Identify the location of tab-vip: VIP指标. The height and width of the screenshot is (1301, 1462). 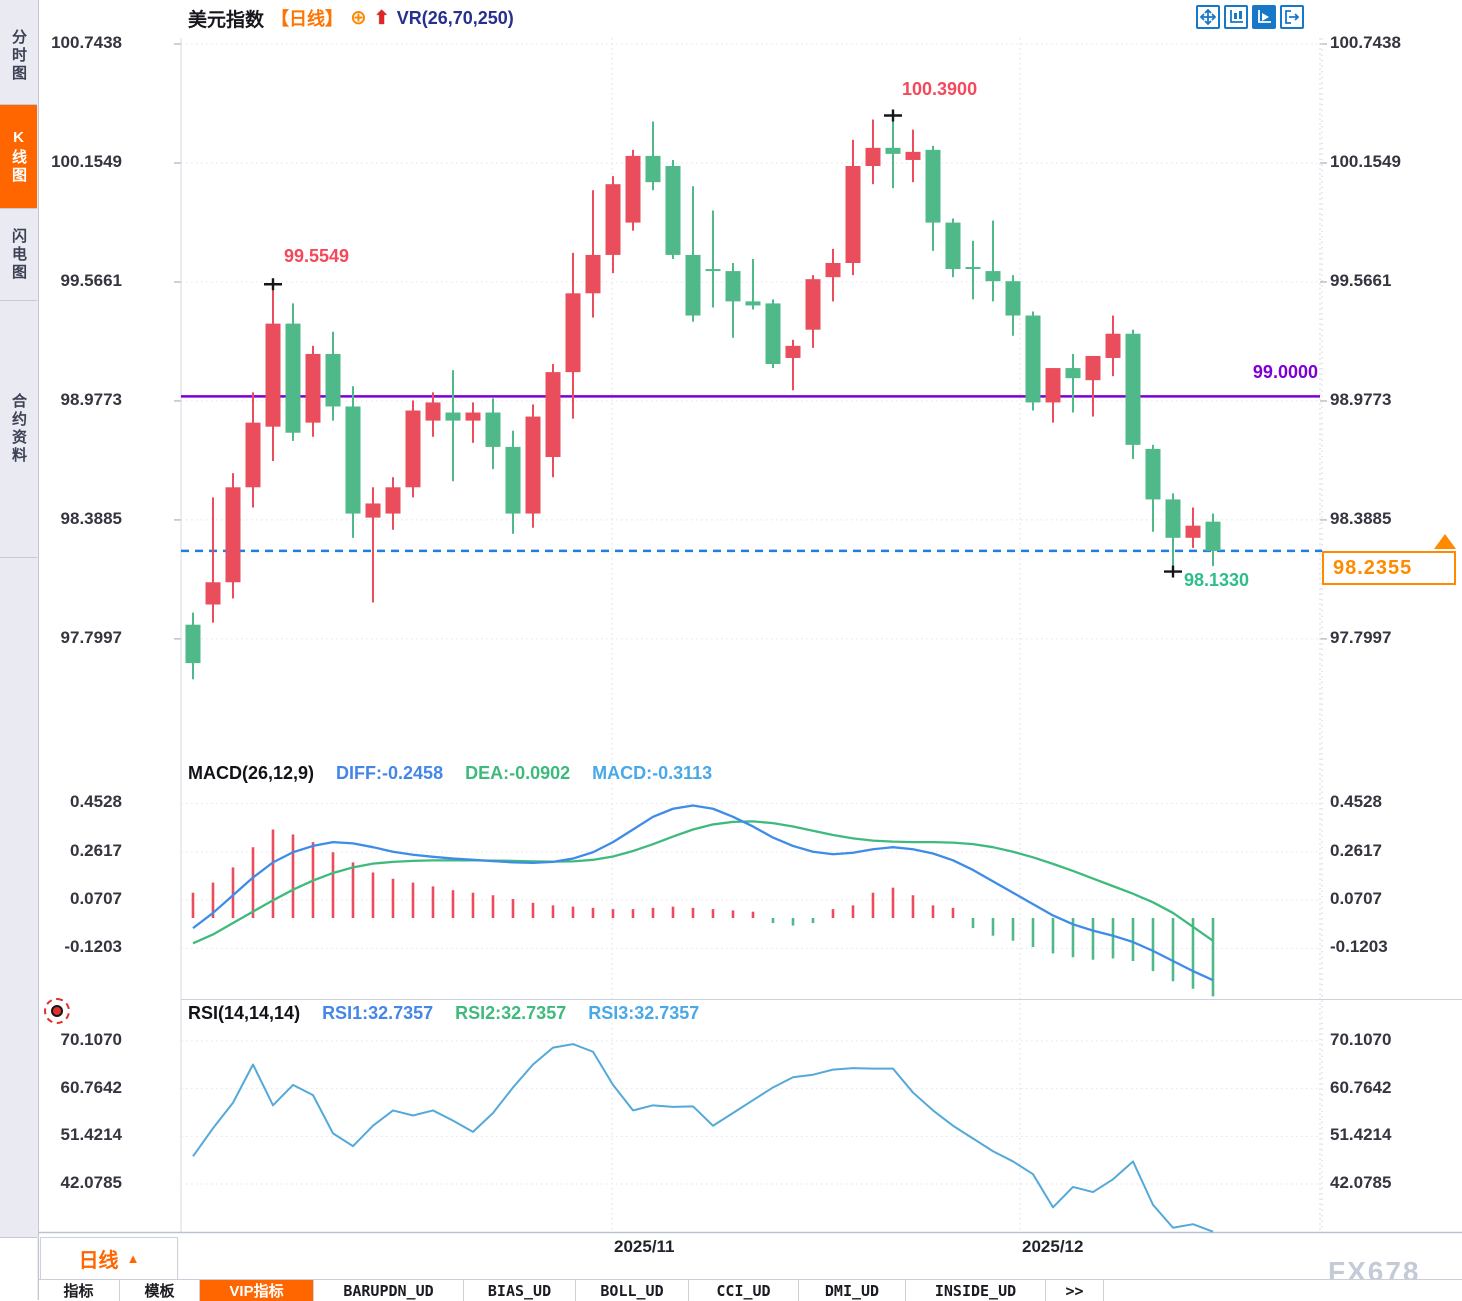
(257, 1290).